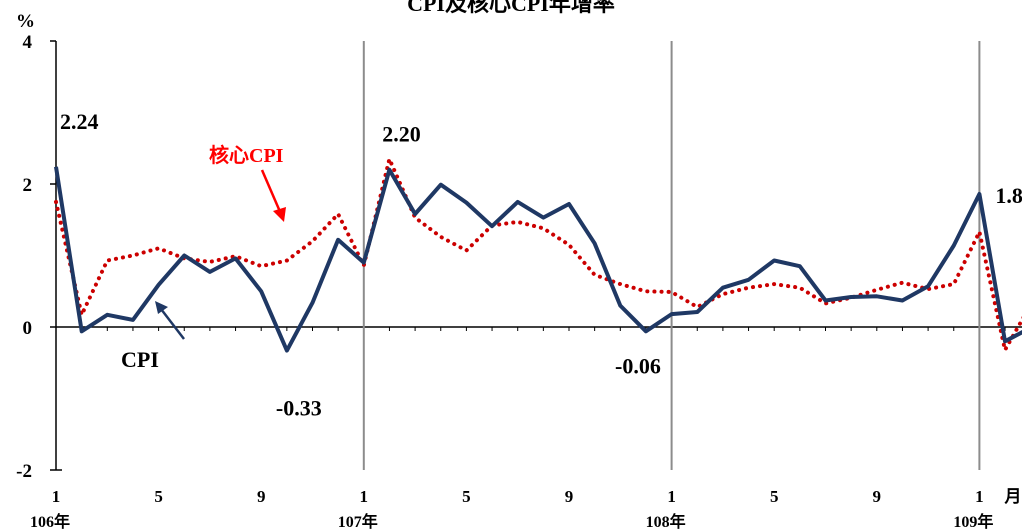 The width and height of the screenshot is (1022, 531). Describe the element at coordinates (666, 521) in the screenshot. I see `year-label: 108年` at that location.